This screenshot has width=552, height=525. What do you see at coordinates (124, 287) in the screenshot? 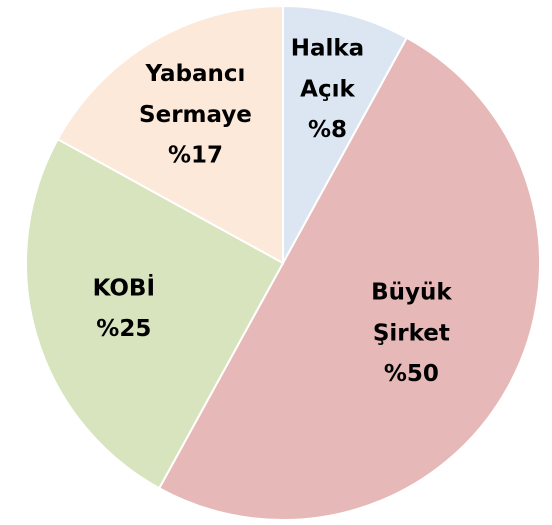
I see `slice-label: KOBİ` at bounding box center [124, 287].